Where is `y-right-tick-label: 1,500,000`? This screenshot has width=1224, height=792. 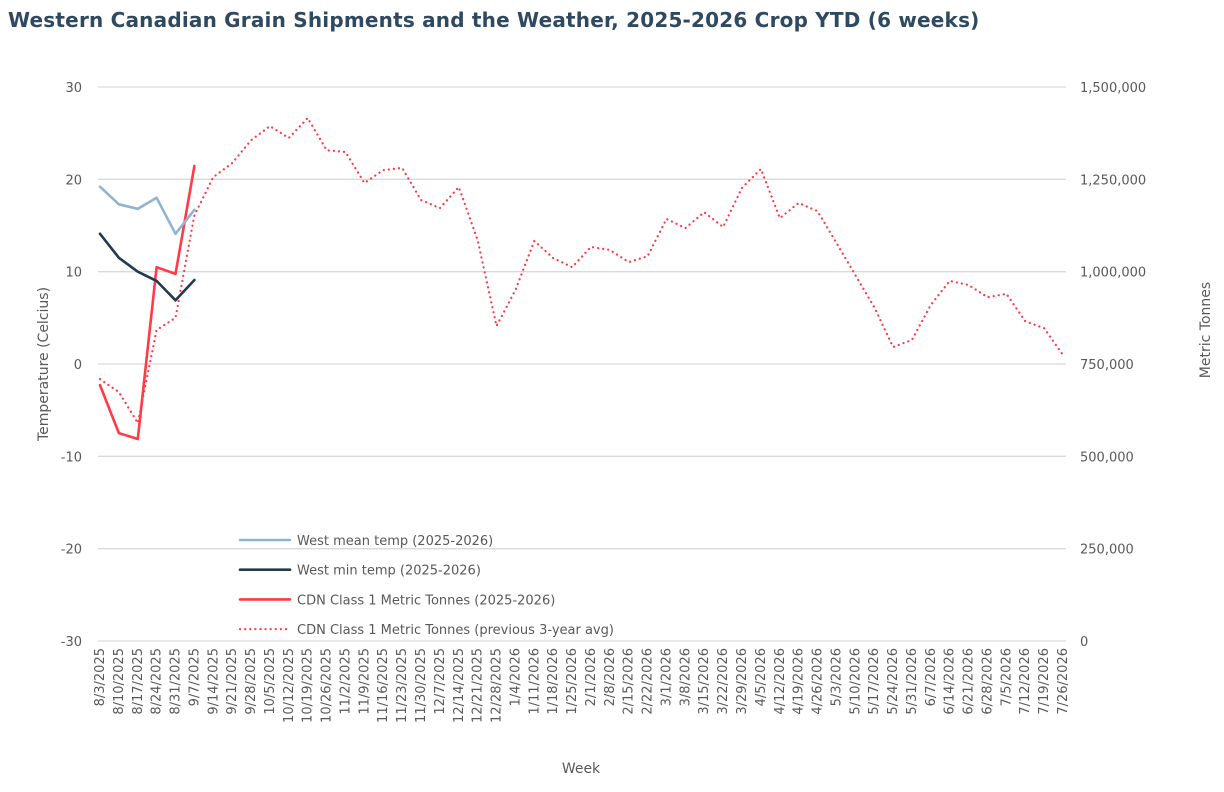 y-right-tick-label: 1,500,000 is located at coordinates (1113, 88).